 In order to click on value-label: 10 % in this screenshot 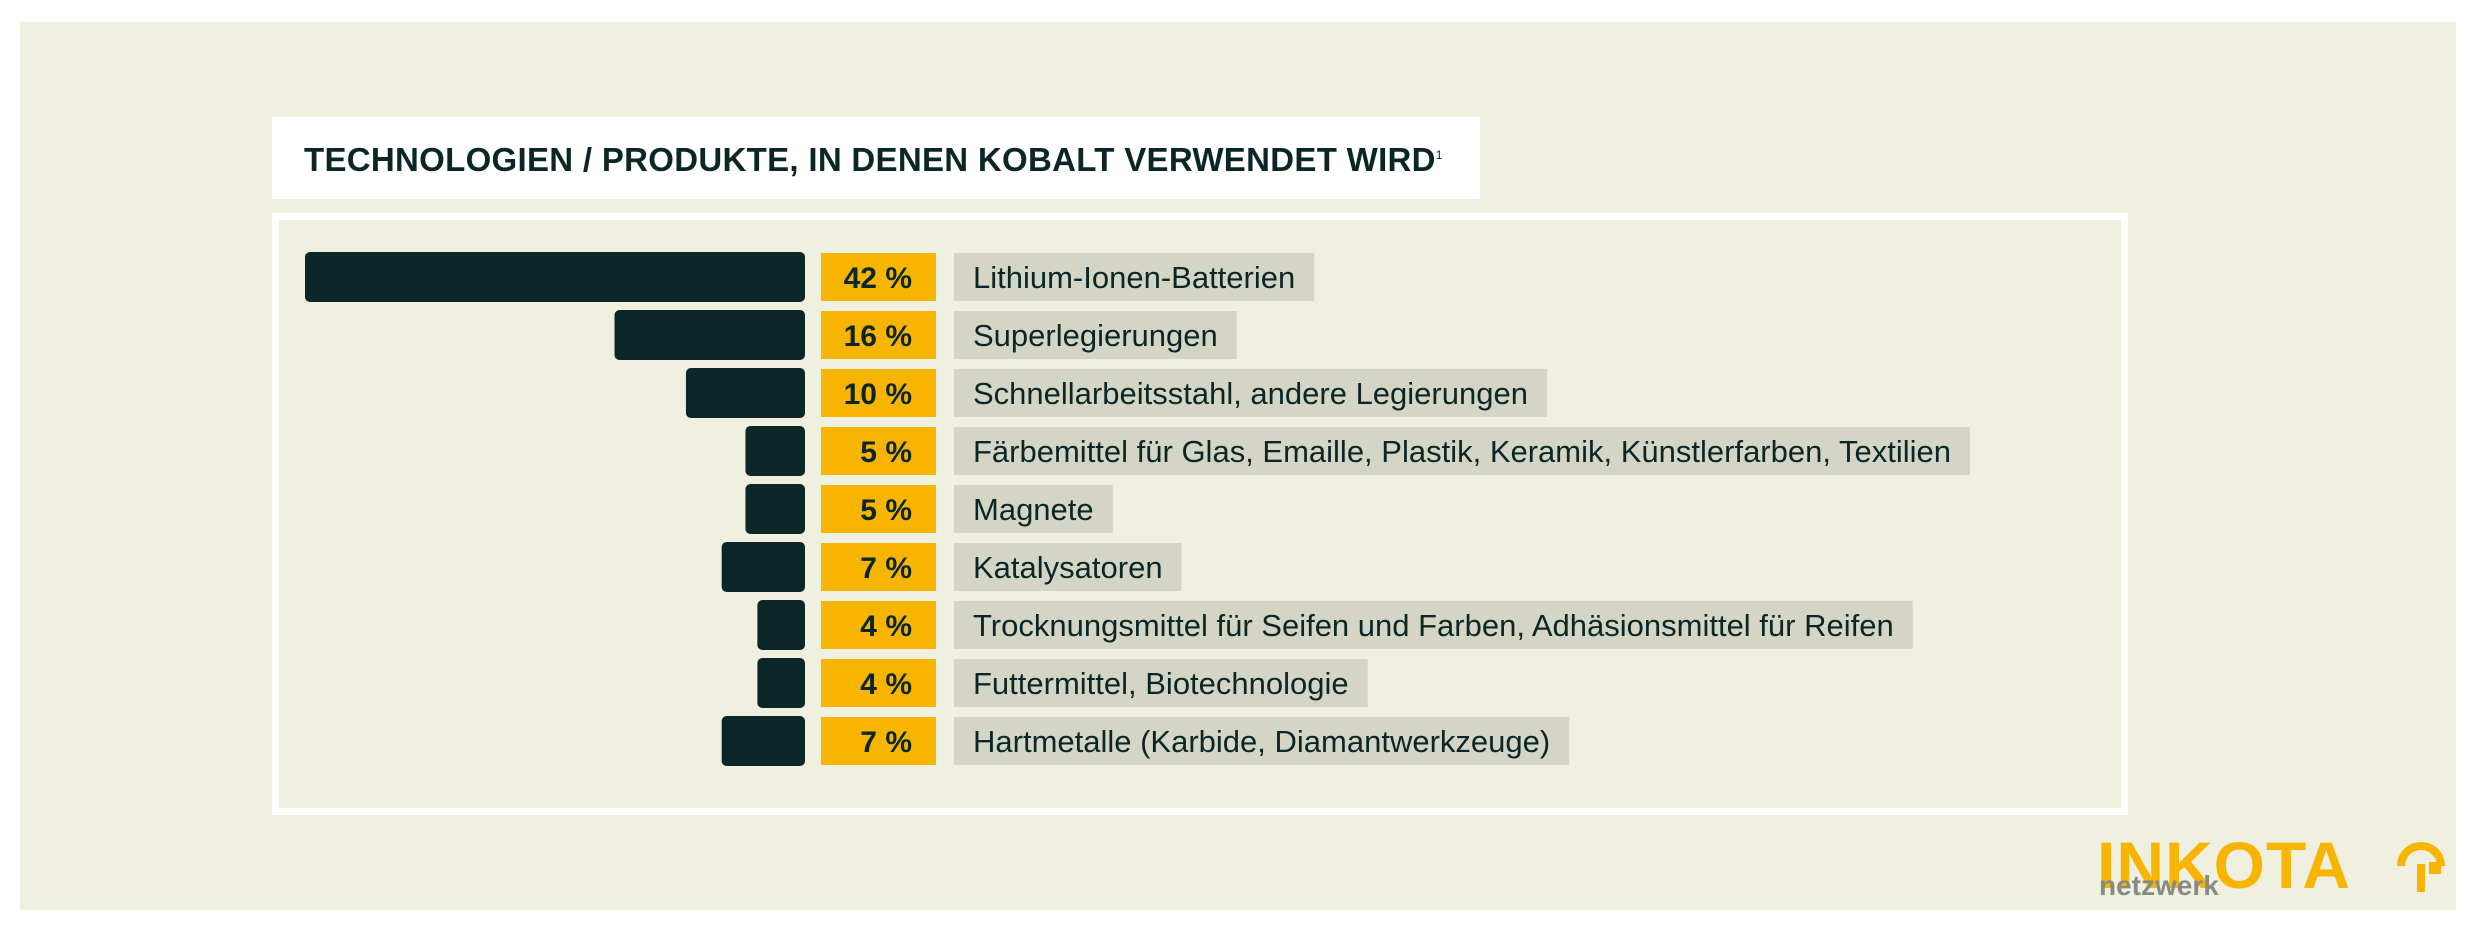, I will do `click(878, 394)`.